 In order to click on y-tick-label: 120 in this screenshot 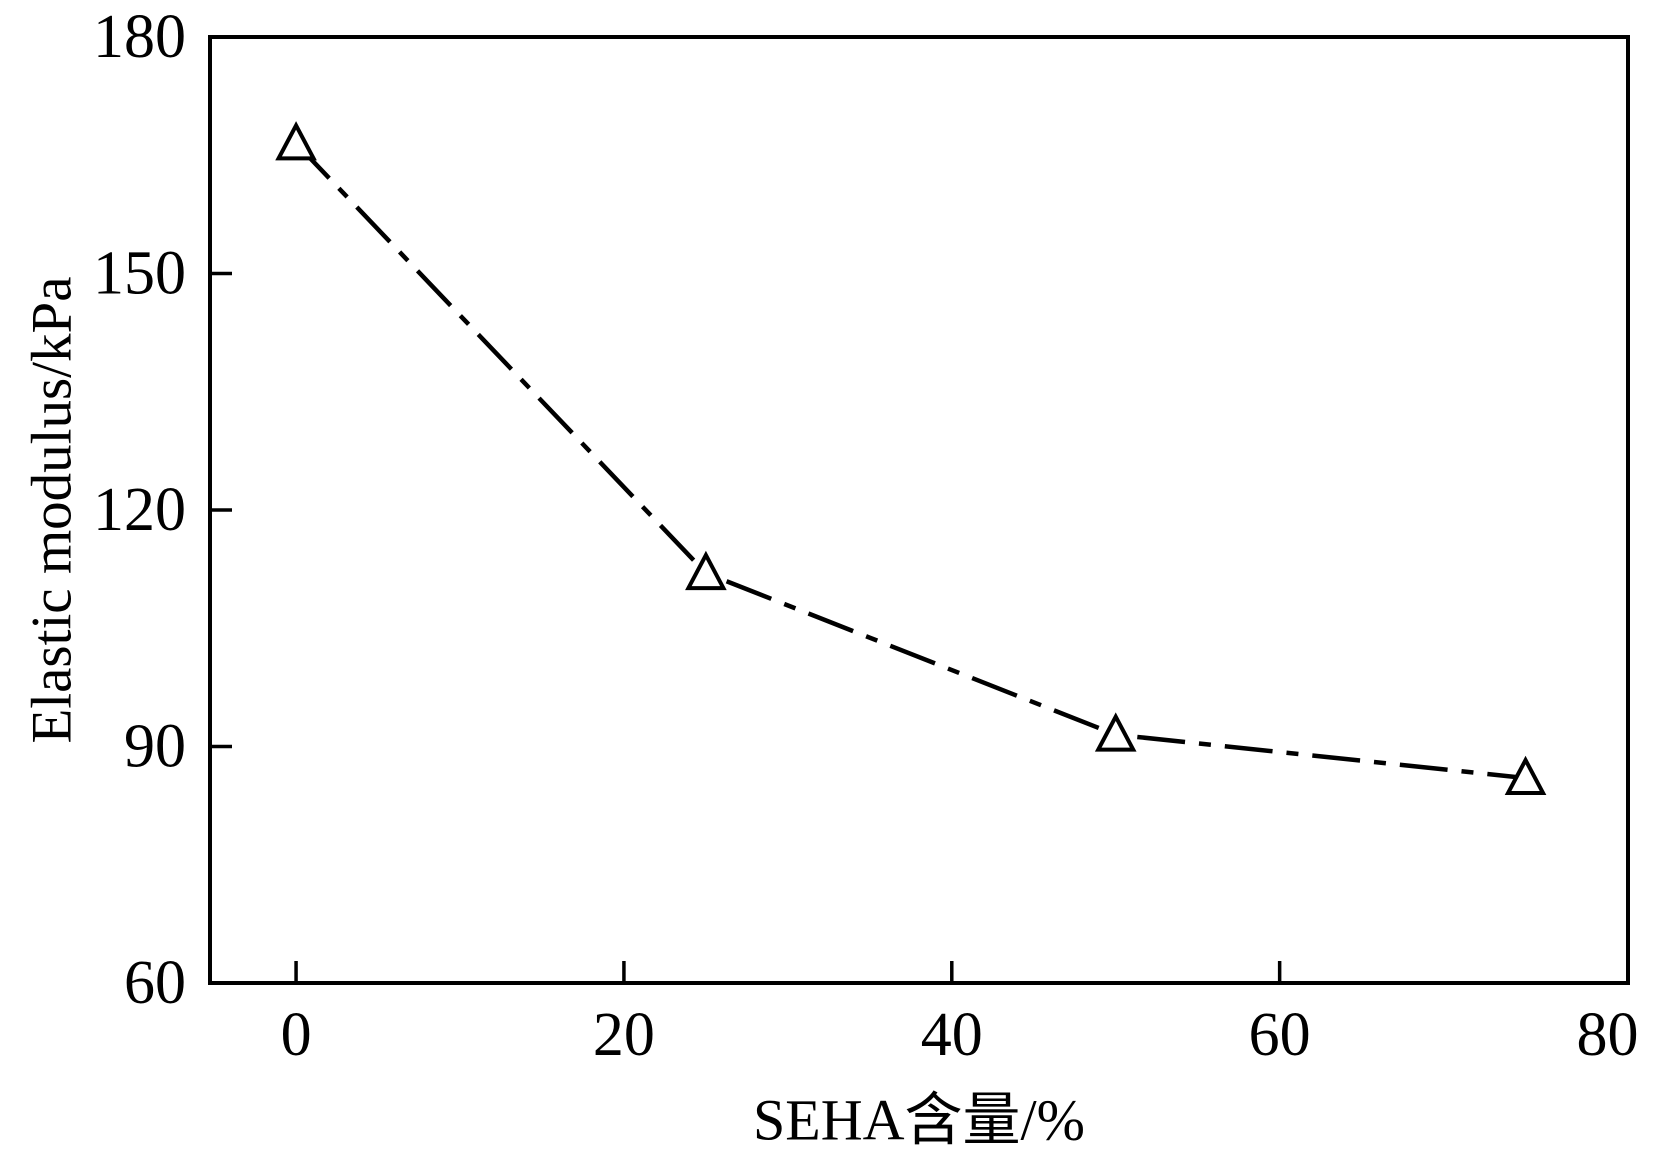, I will do `click(139, 510)`.